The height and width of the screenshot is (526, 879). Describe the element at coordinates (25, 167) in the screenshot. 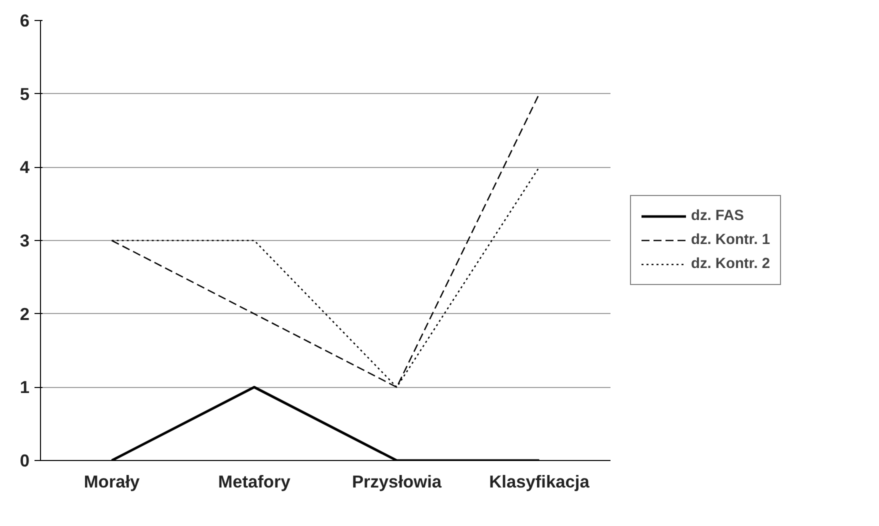

I see `y-tick-label: 4` at that location.